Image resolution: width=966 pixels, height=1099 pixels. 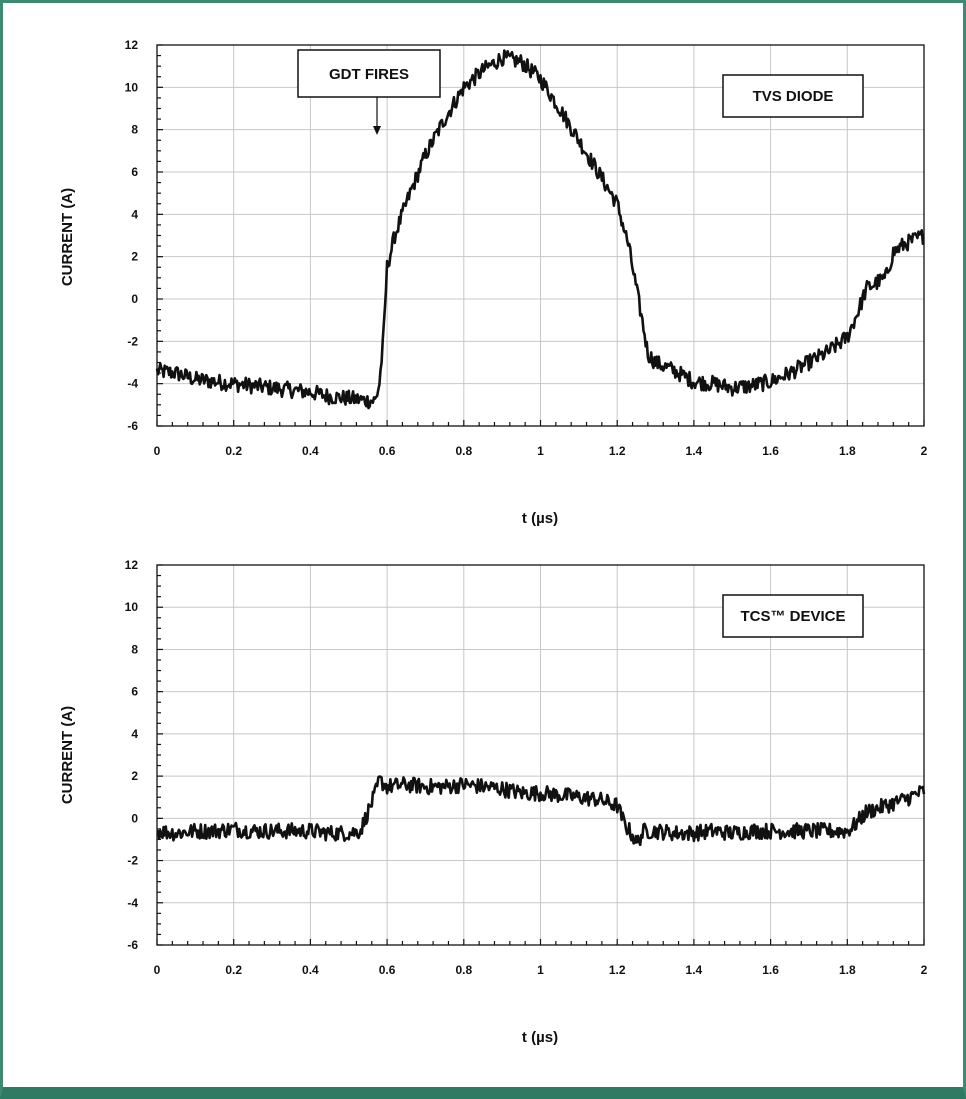 I want to click on tvs-diode-box, so click(x=793, y=96).